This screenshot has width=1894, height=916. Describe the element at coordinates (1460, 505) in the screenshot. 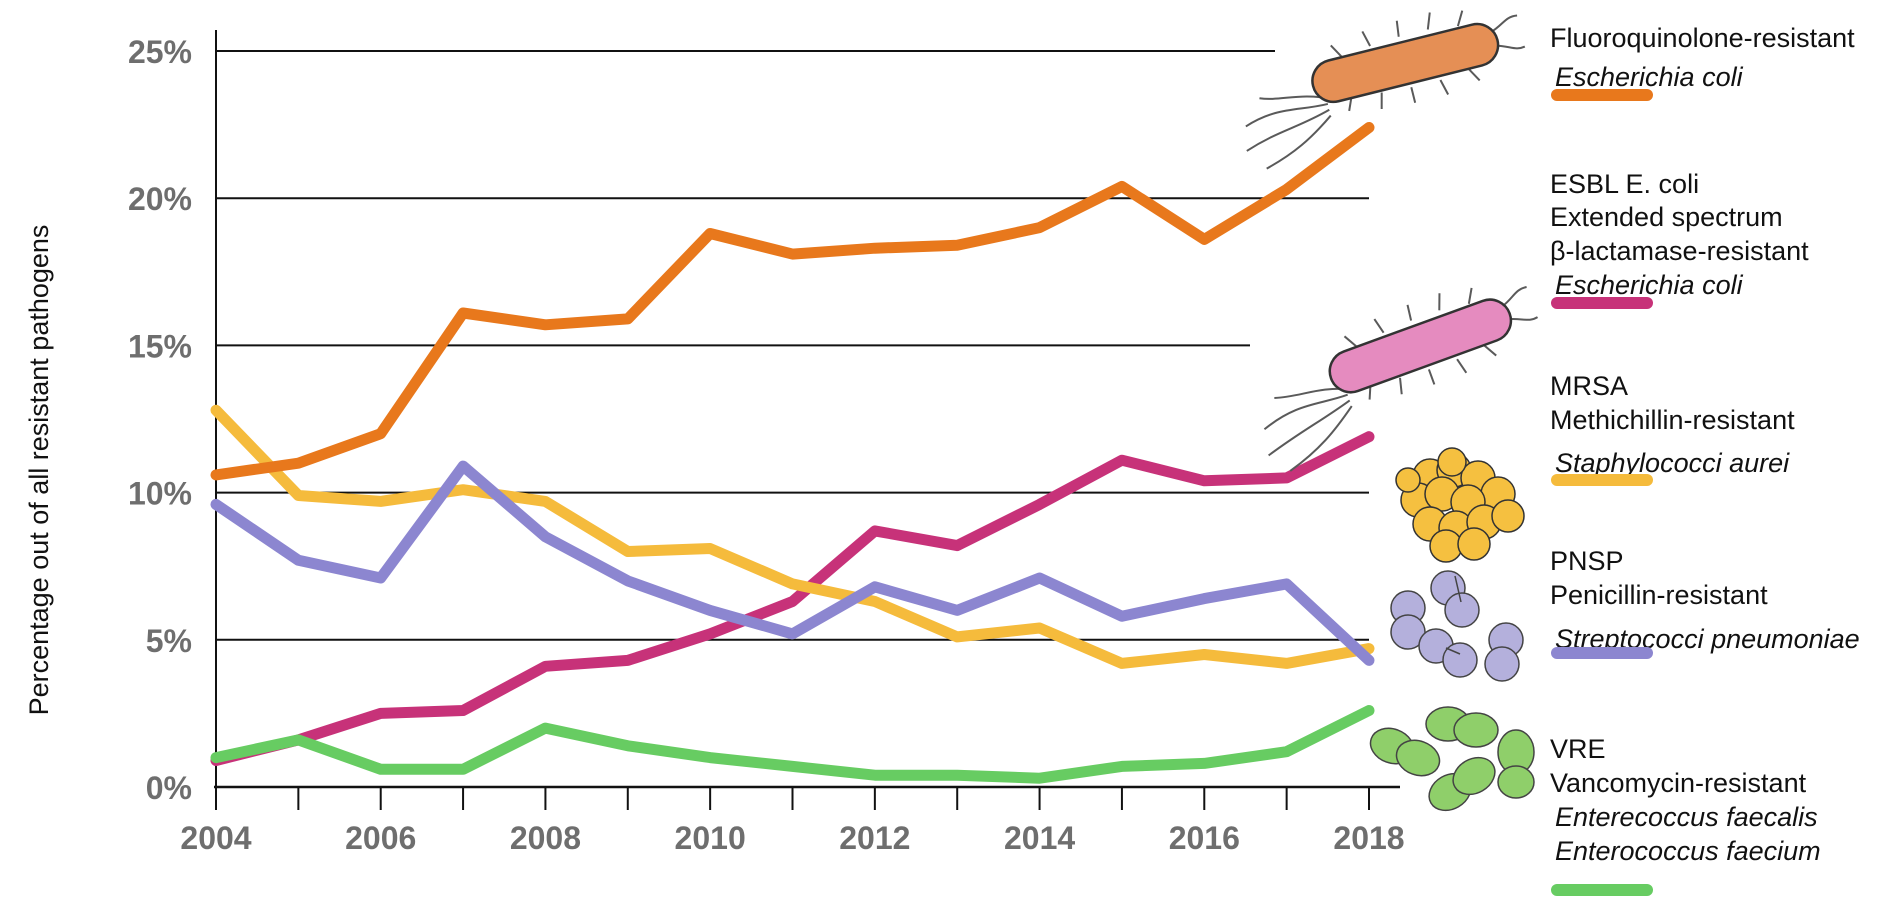

I see `yellow-cocci-cluster-icon` at that location.